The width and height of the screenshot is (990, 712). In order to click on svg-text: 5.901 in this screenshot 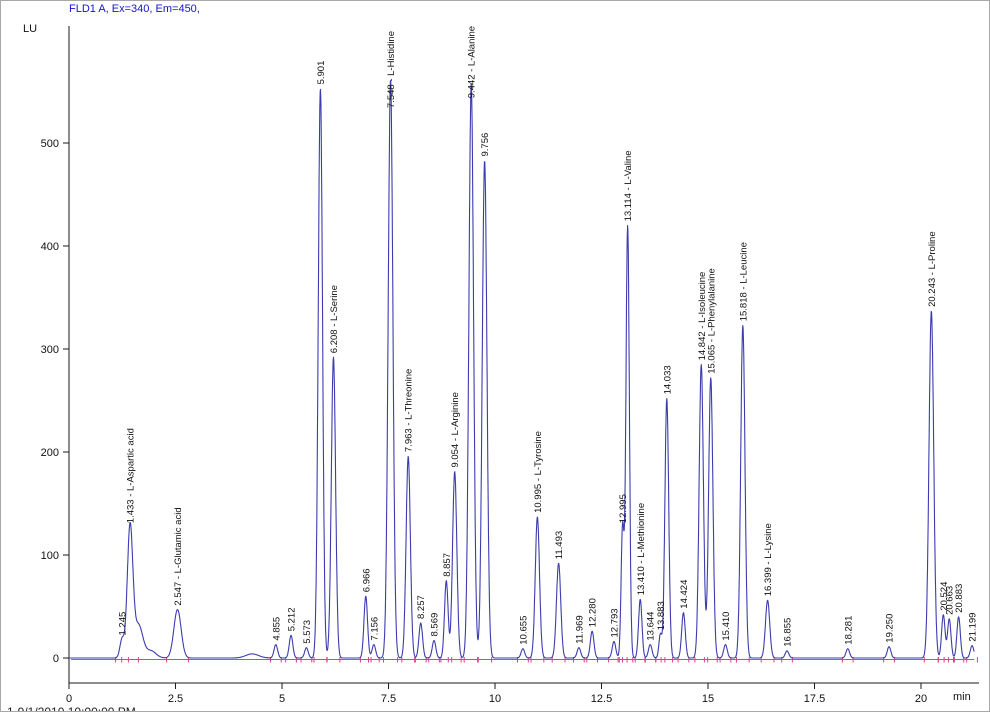, I will do `click(321, 73)`.